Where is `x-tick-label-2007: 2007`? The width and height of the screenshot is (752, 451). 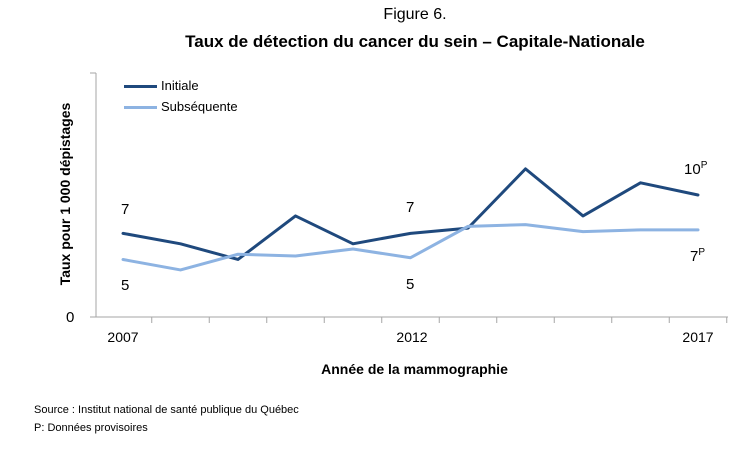
x-tick-label-2007: 2007 is located at coordinates (123, 337).